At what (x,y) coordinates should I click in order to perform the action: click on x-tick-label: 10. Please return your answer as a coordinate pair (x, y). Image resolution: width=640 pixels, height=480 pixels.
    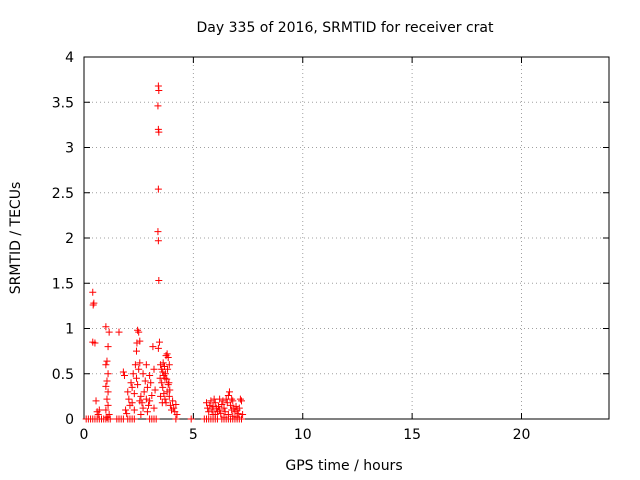
    Looking at the image, I should click on (303, 435).